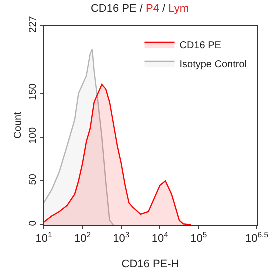  I want to click on legend-label: Isotype Control, so click(214, 64).